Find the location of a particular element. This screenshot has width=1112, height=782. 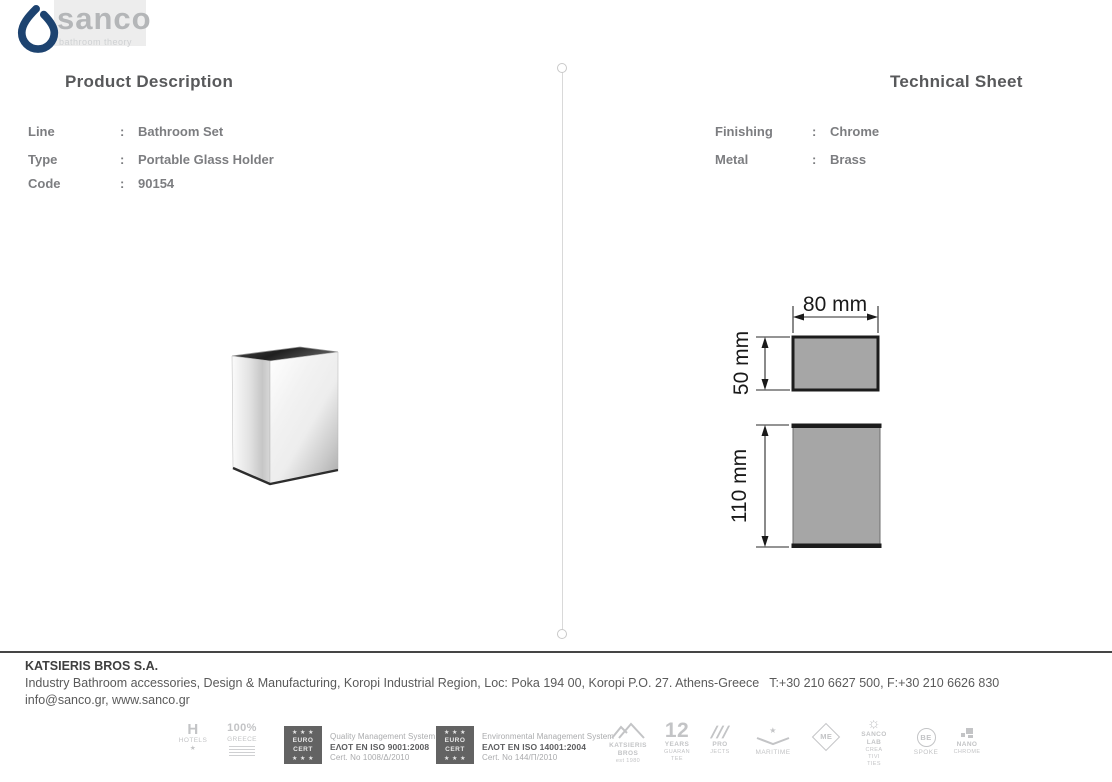

divider-top-dot is located at coordinates (562, 68).